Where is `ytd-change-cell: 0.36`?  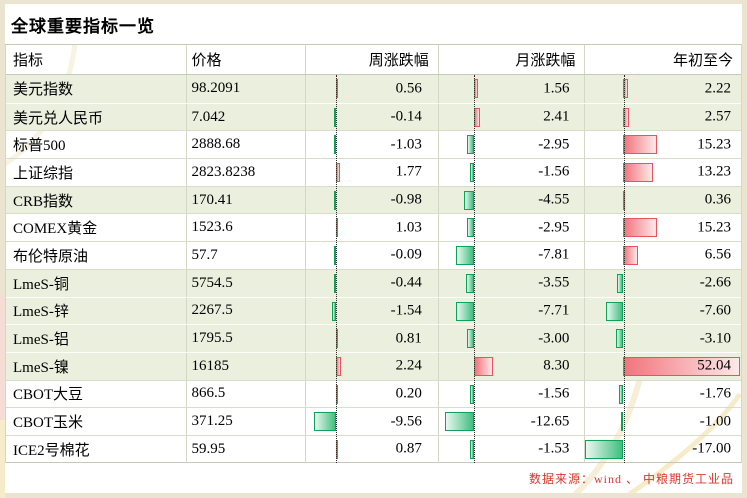
ytd-change-cell: 0.36 is located at coordinates (662, 200).